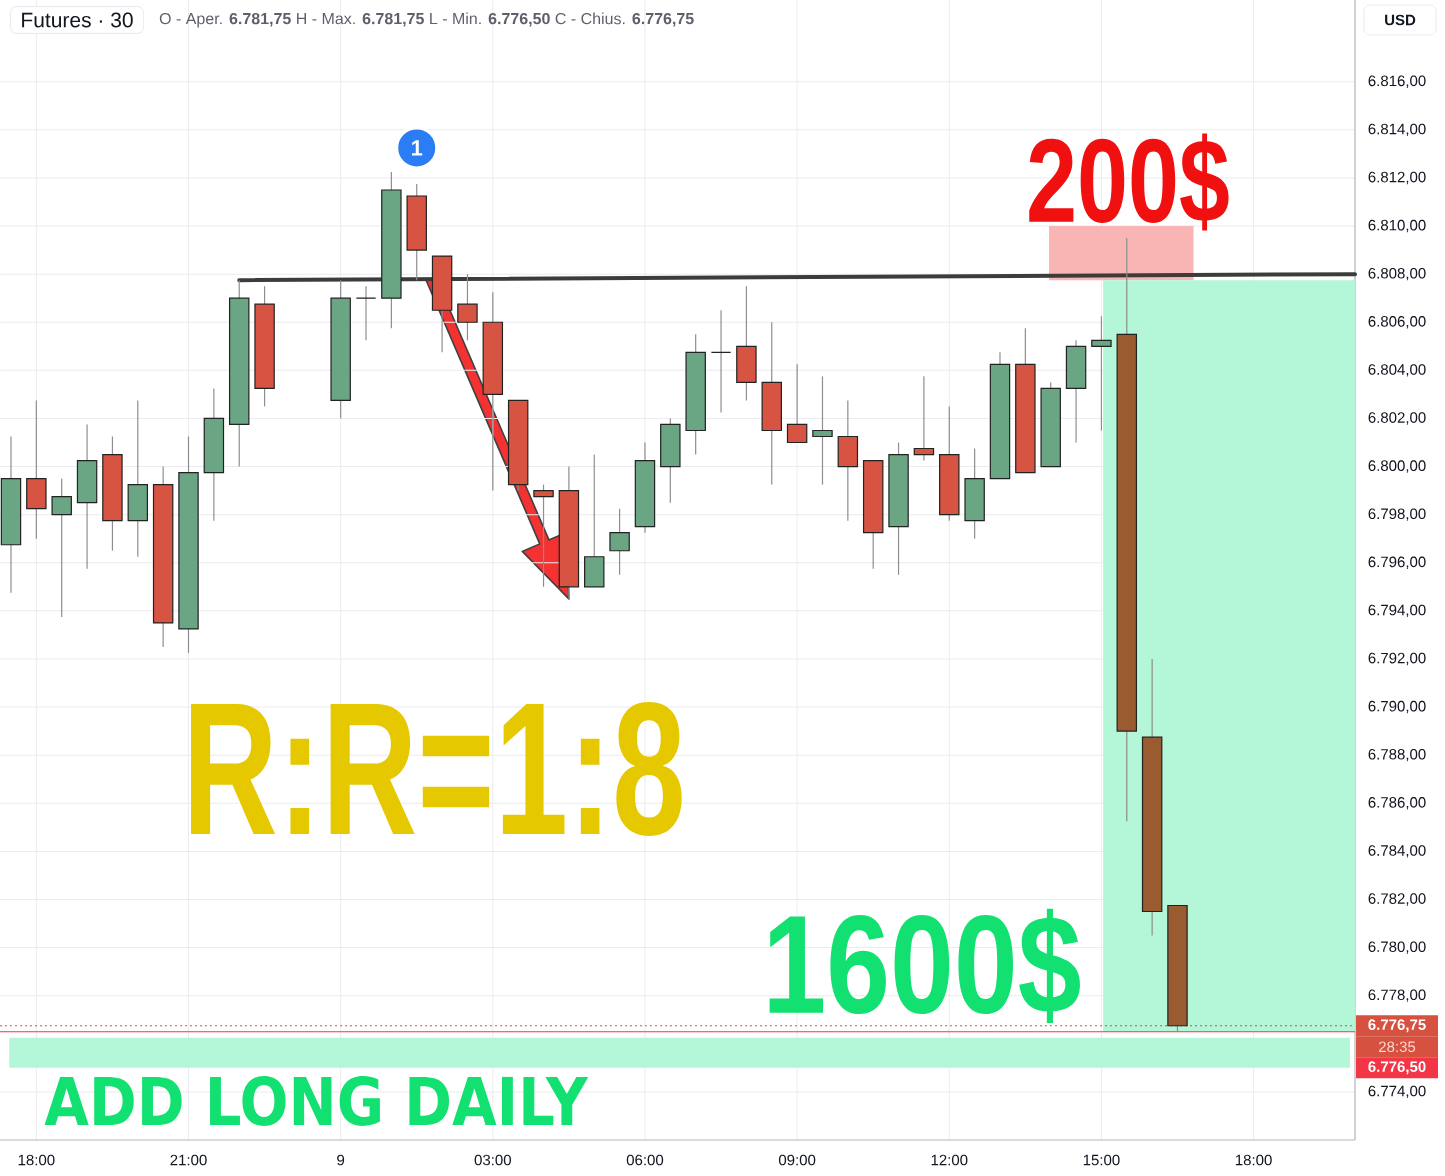 Image resolution: width=1445 pixels, height=1176 pixels. I want to click on y-tick-label: 6.788,00, so click(1397, 755).